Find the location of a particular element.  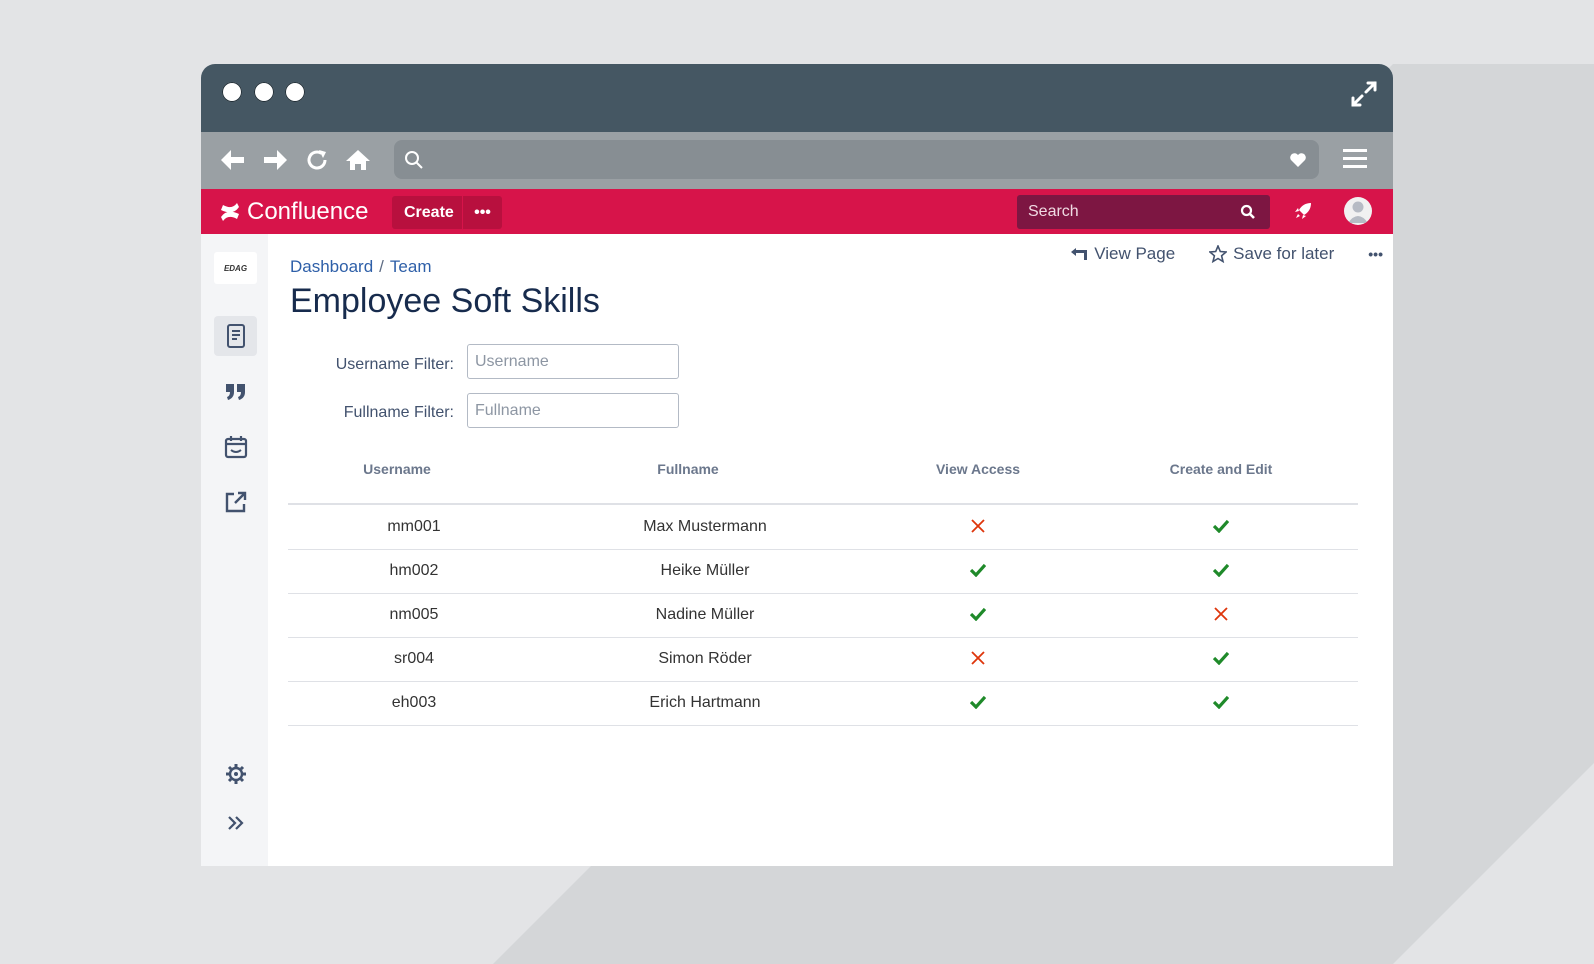

fullname-cell: Erich Hartmann is located at coordinates (705, 702).